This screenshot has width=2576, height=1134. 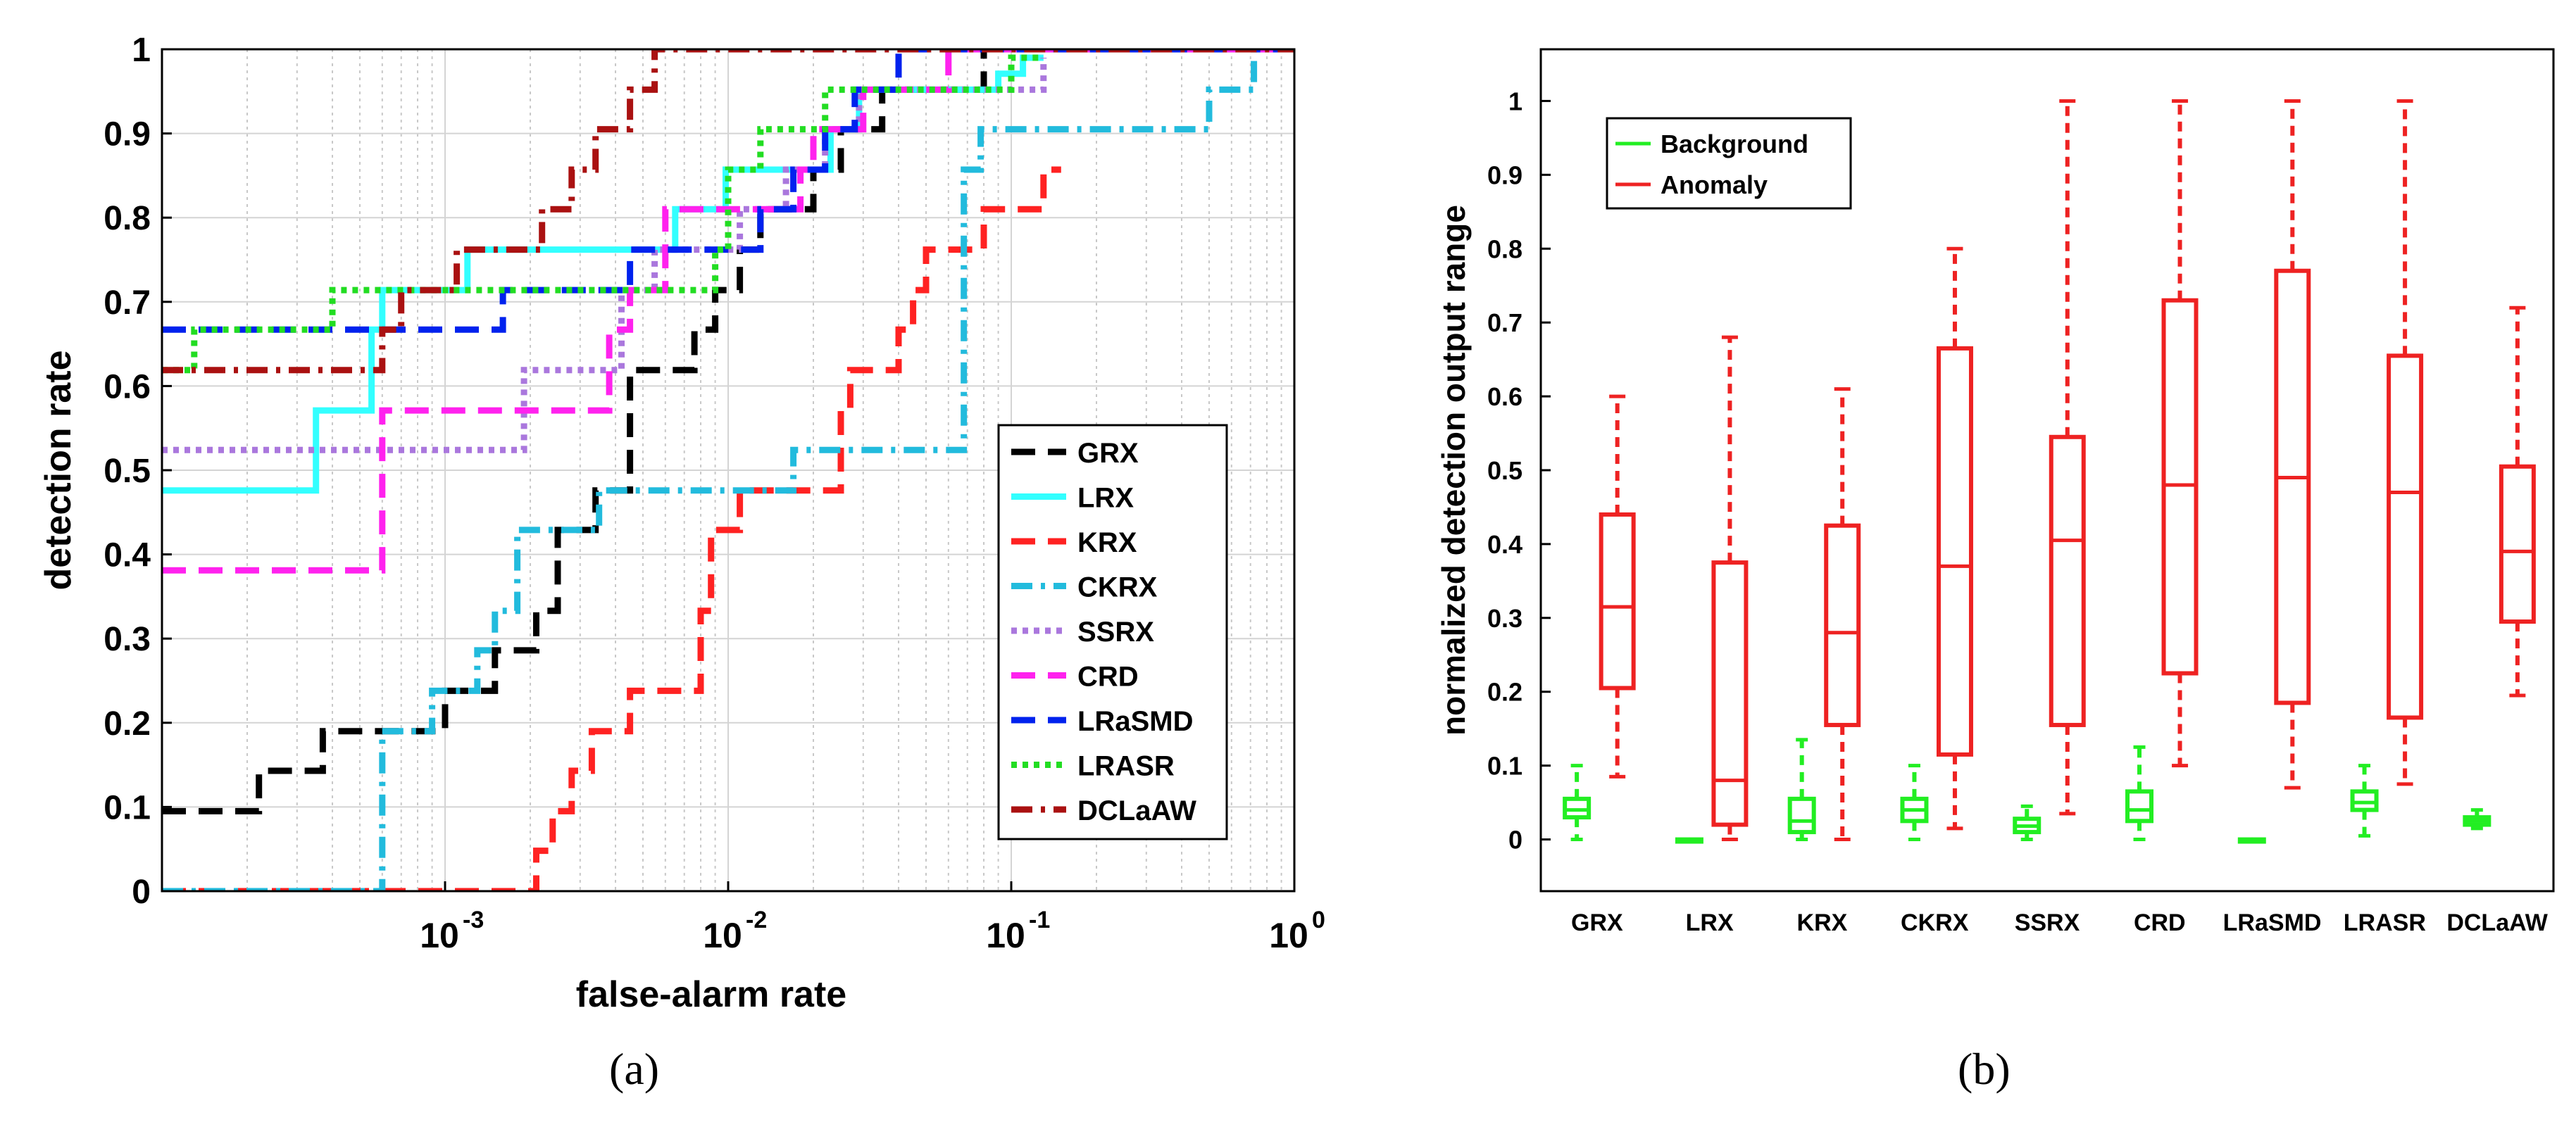 I want to click on box-background-SSRX, so click(x=2027, y=823).